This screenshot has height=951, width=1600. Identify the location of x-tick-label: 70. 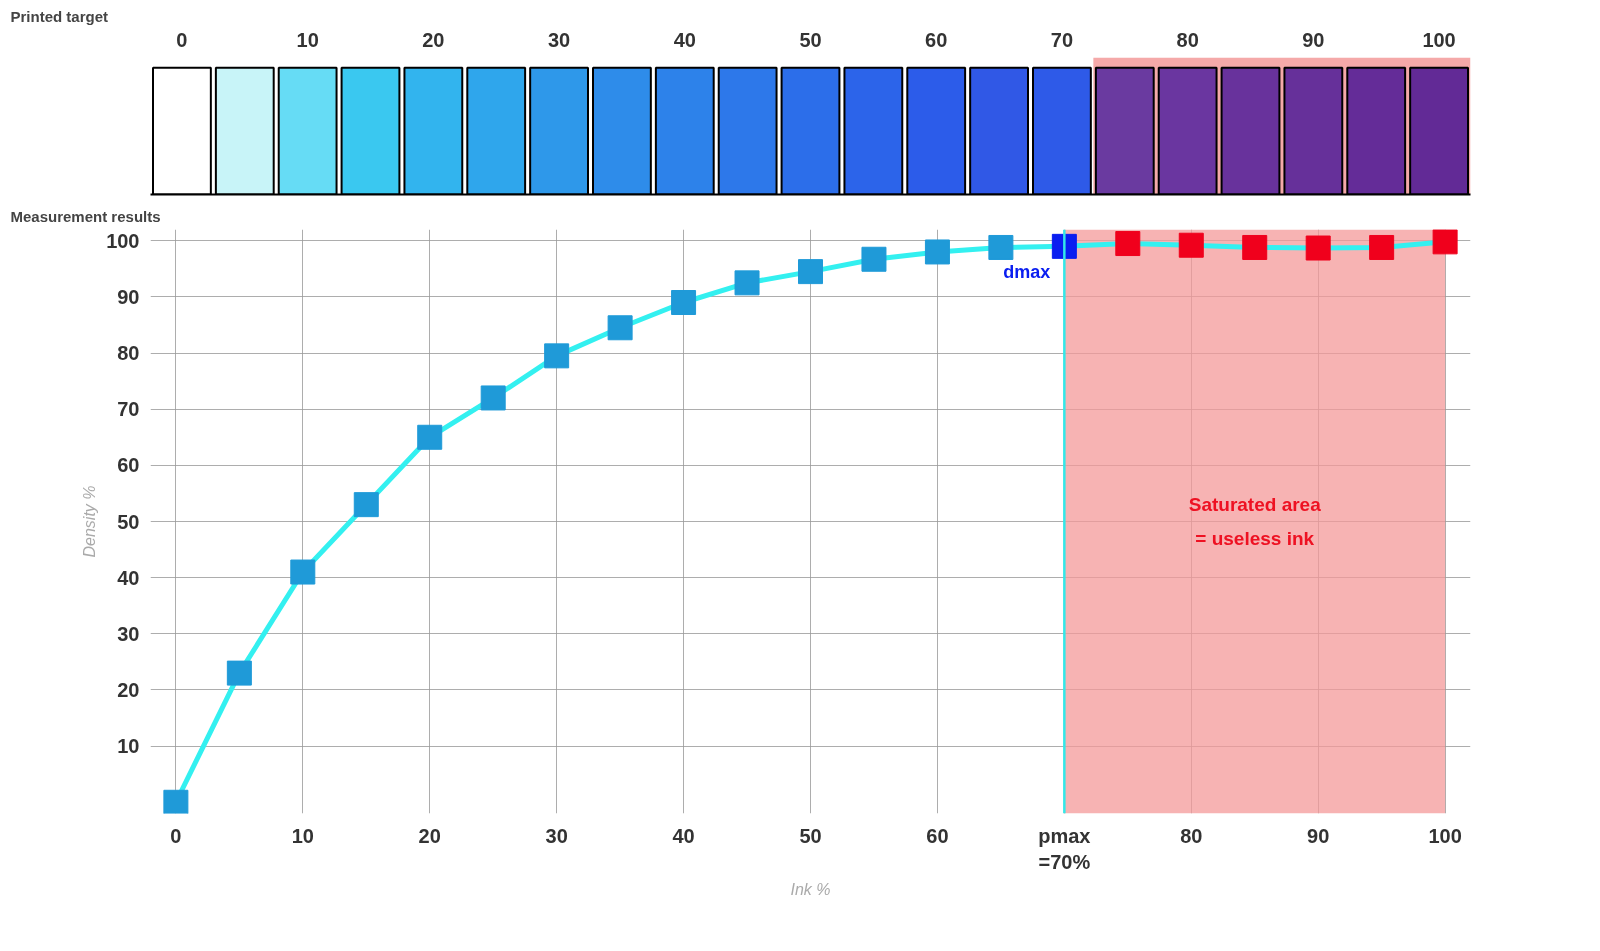
(1062, 39).